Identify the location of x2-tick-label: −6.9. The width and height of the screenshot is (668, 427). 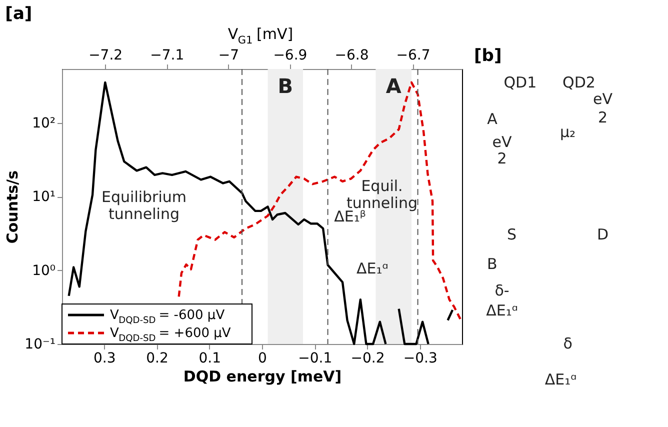
(290, 56).